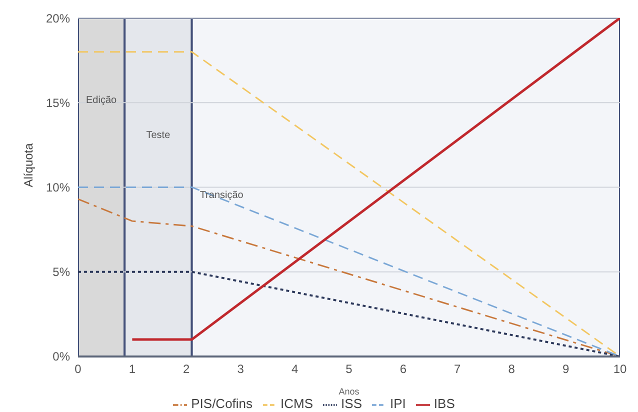  What do you see at coordinates (240, 369) in the screenshot?
I see `x-tick-label: 3` at bounding box center [240, 369].